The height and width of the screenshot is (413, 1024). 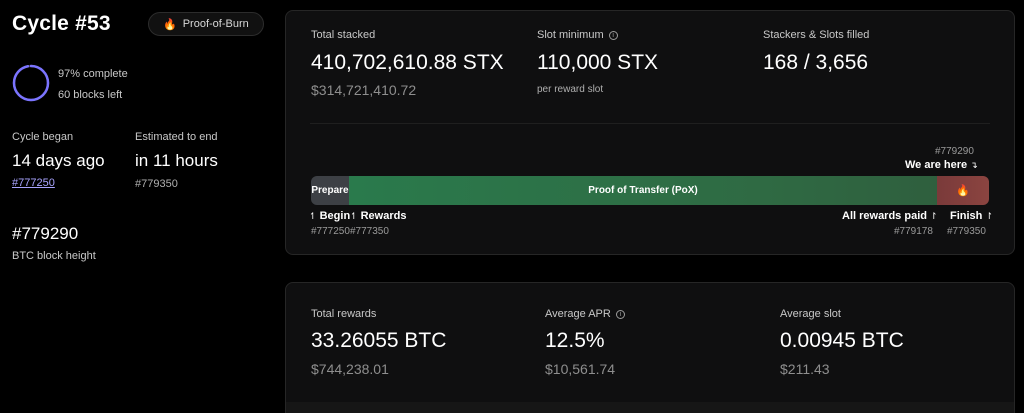 What do you see at coordinates (90, 95) in the screenshot?
I see `blocks-left-text: 60 blocks left` at bounding box center [90, 95].